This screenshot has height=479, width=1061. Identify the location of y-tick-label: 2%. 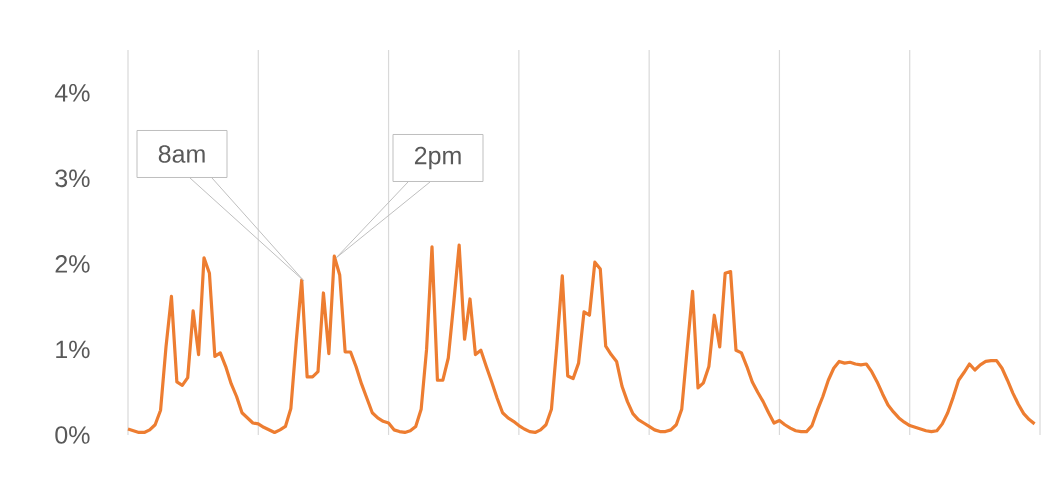
(72, 264).